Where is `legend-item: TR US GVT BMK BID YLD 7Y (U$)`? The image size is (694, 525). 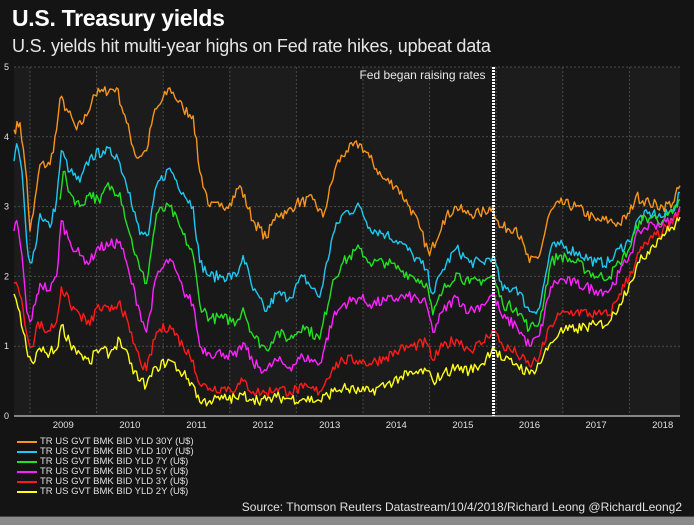 legend-item: TR US GVT BMK BID YLD 7Y (U$) is located at coordinates (105, 462).